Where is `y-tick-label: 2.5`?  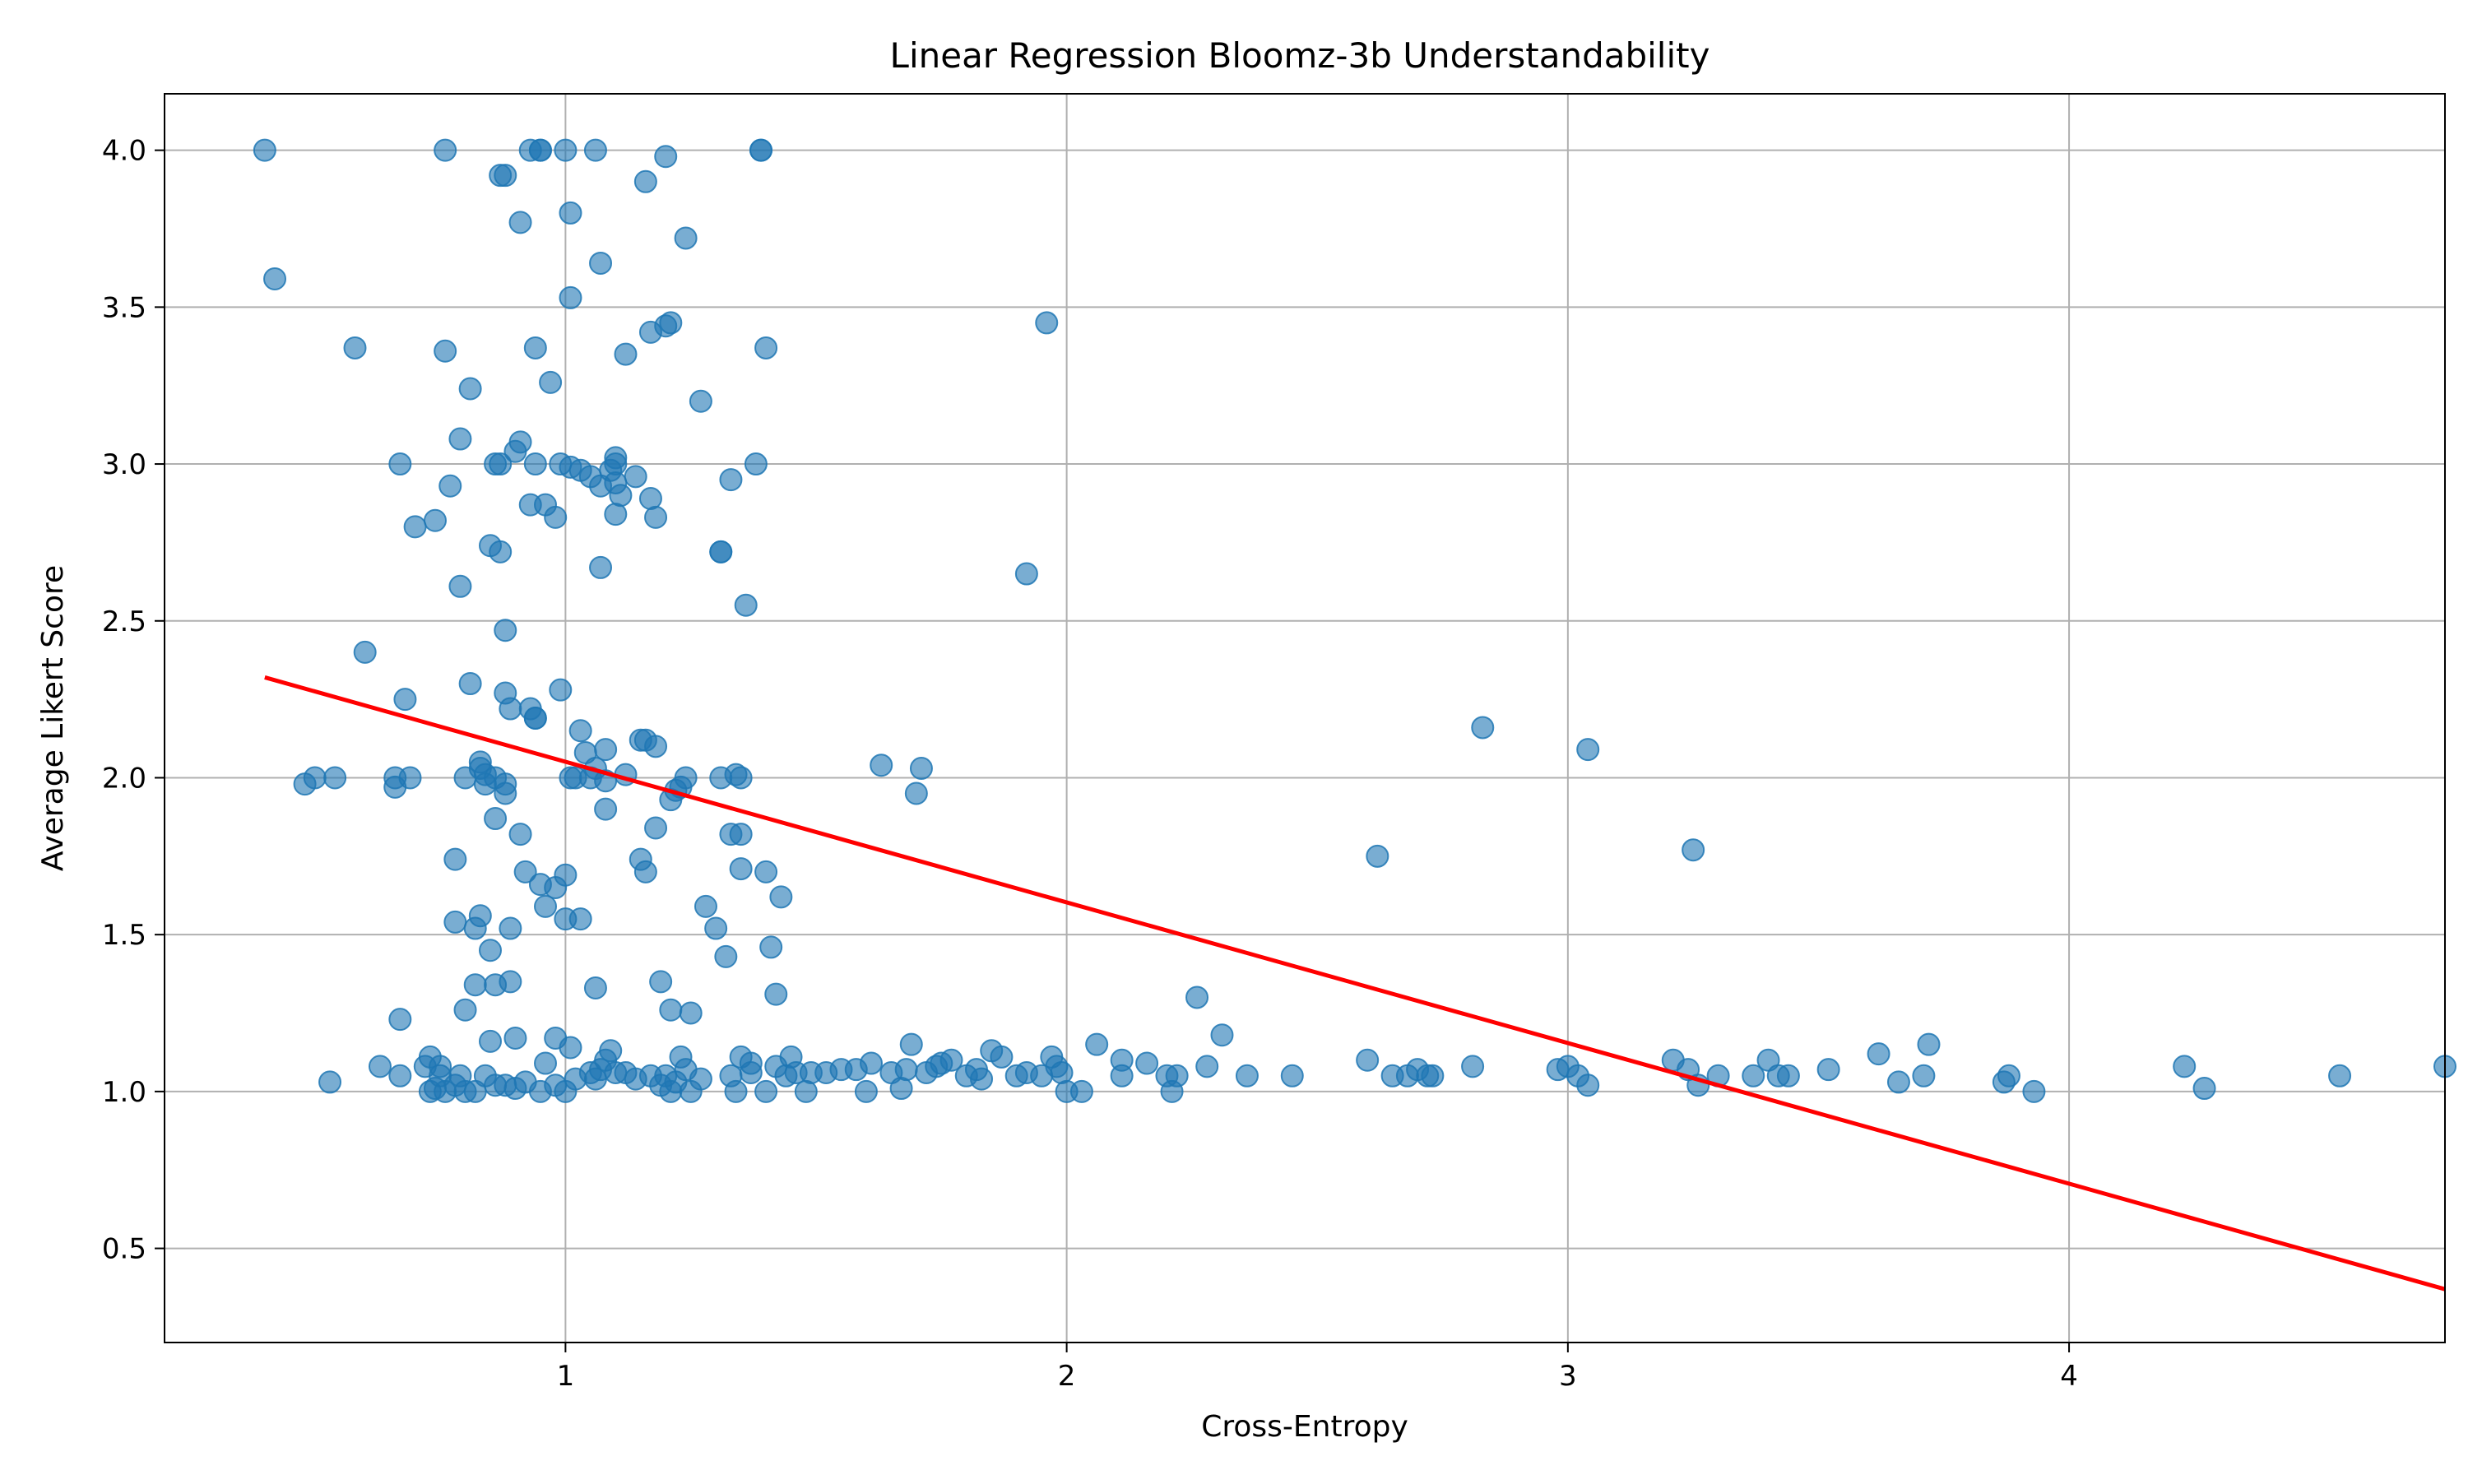
y-tick-label: 2.5 is located at coordinates (124, 621).